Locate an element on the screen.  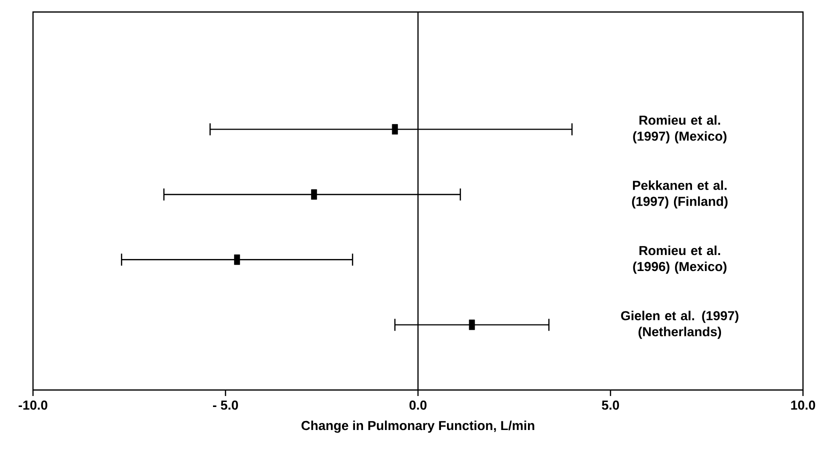
y-tick-label: Gielen et al. (1997) (Netherlands) is located at coordinates (679, 324).